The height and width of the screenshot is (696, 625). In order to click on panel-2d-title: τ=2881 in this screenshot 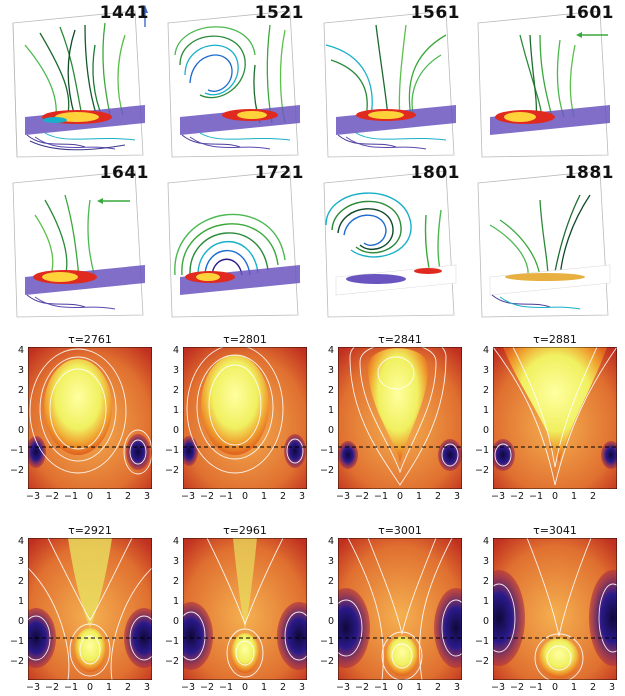, I will do `click(555, 339)`.